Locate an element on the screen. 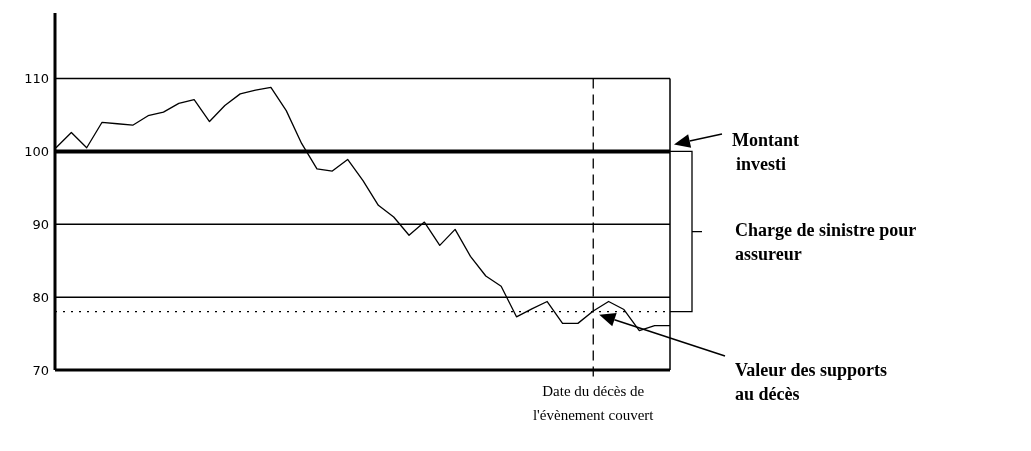 The height and width of the screenshot is (451, 1031). text: Date du décès de l'évènement couvert is located at coordinates (593, 403).